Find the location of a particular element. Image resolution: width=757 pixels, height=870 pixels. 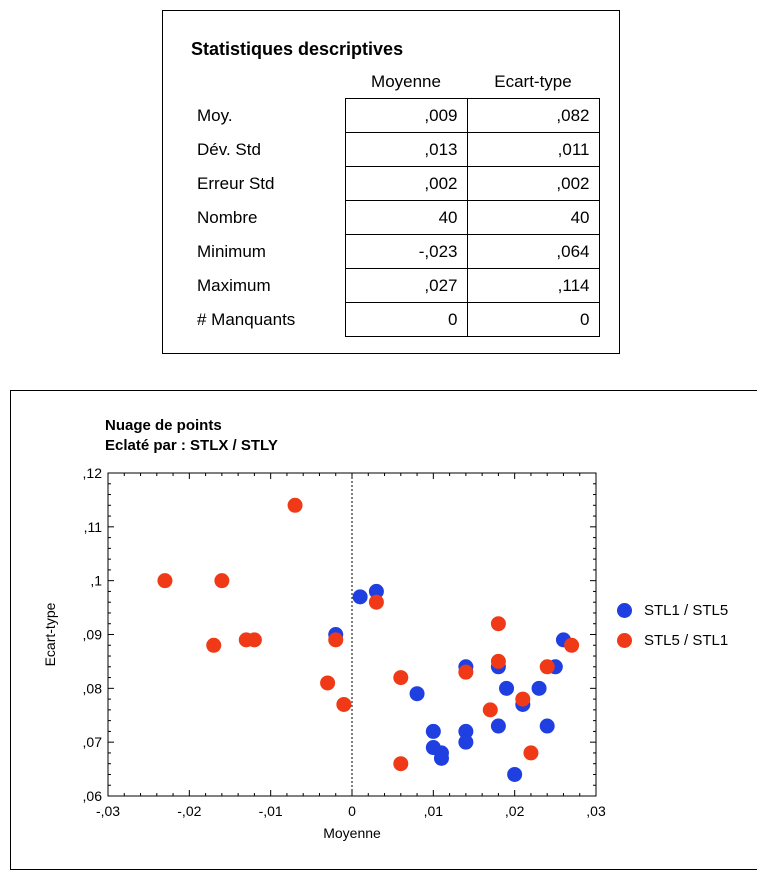

column-header-sd: Ecart-type is located at coordinates (533, 81).